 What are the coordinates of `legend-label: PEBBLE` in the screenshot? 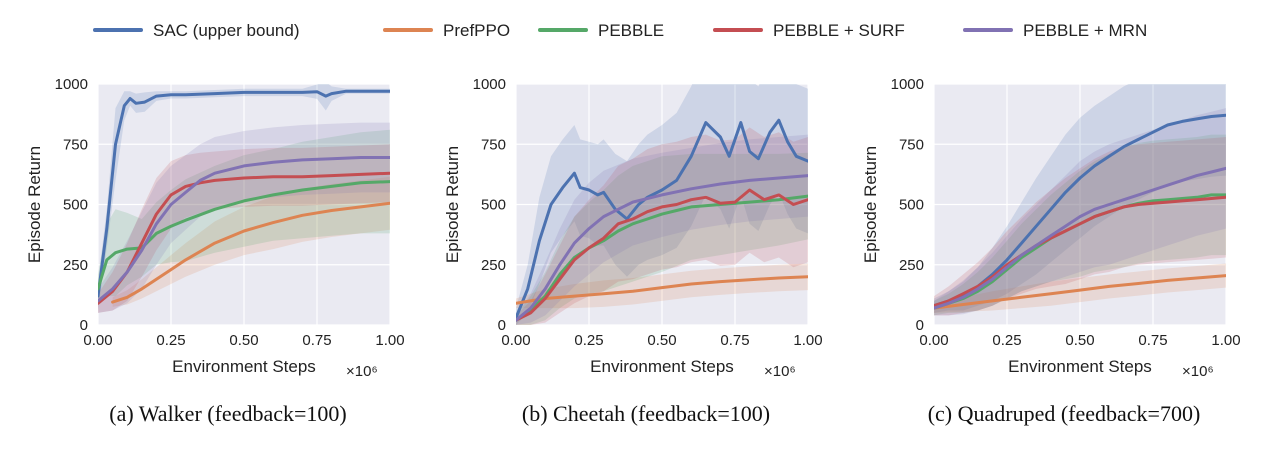 It's located at (631, 30).